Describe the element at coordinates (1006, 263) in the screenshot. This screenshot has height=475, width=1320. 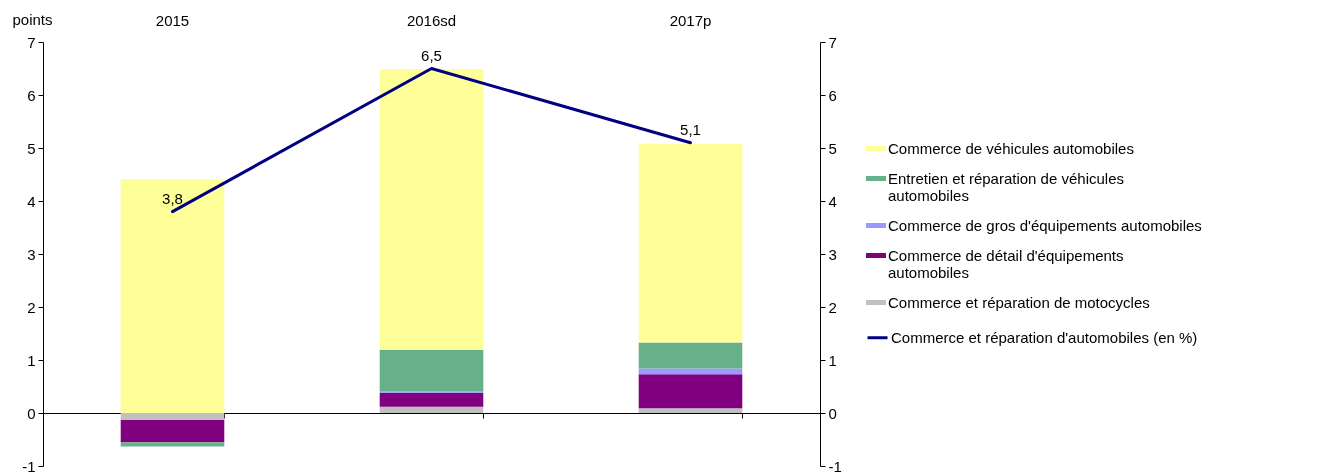
I see `legend-label: Commerce de détail d'équipements automobiles` at that location.